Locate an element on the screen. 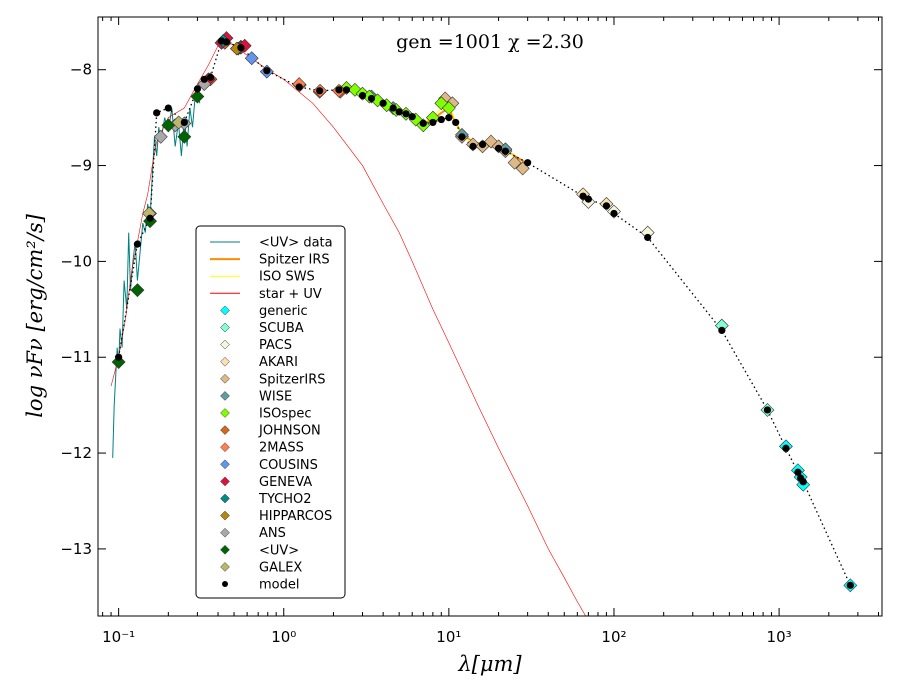 The height and width of the screenshot is (700, 900). legend-item-hipparcos: HIPPARCOS is located at coordinates (276, 516).